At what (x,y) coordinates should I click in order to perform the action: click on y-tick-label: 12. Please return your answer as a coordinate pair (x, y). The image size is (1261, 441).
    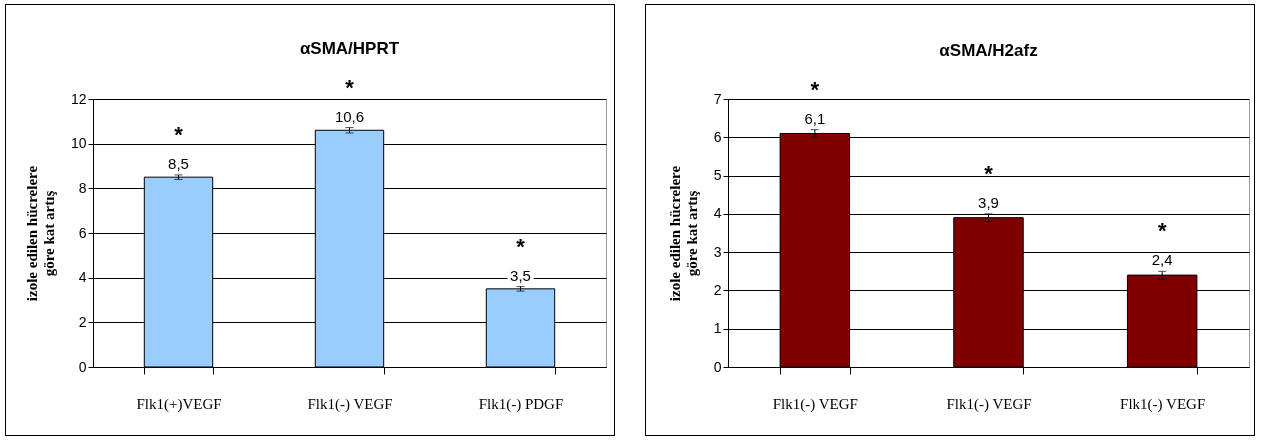
    Looking at the image, I should click on (78, 98).